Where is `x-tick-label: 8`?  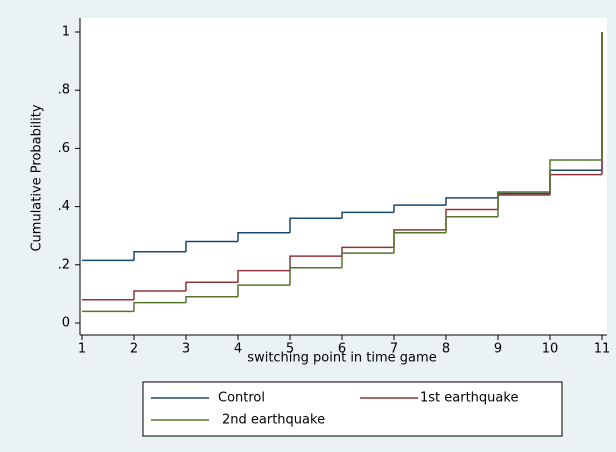
x-tick-label: 8 is located at coordinates (446, 349).